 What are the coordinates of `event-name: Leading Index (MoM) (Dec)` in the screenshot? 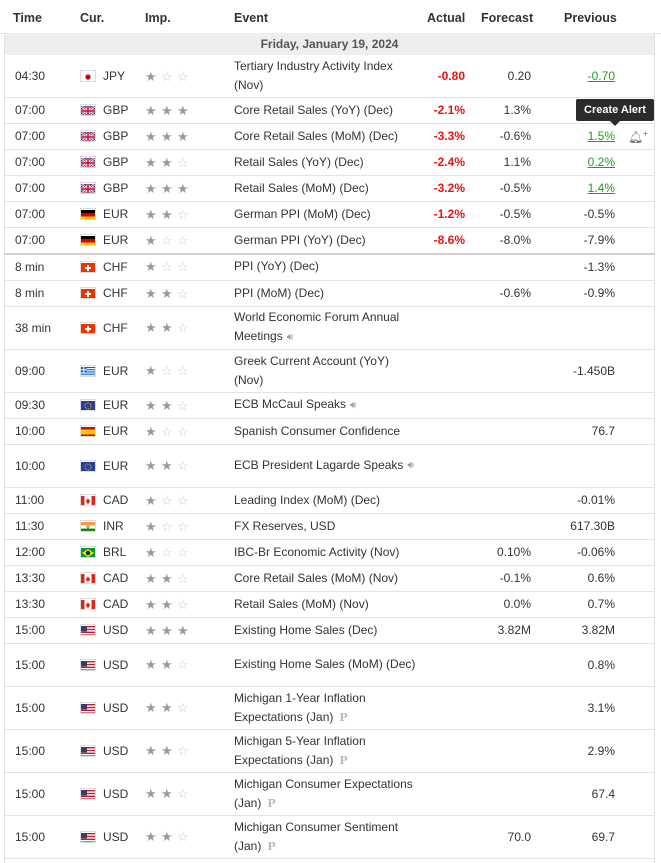 It's located at (326, 500).